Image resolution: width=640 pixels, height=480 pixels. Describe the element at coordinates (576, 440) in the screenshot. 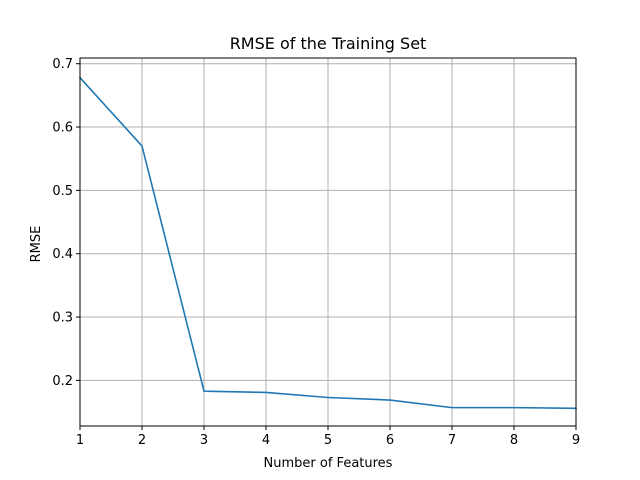

I see `x-tick-label: 9` at that location.